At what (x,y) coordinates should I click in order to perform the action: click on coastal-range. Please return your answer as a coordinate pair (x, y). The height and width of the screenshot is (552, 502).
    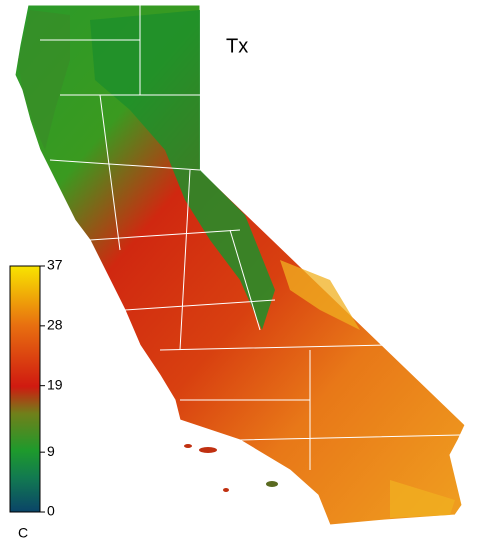
    Looking at the image, I should click on (44, 80).